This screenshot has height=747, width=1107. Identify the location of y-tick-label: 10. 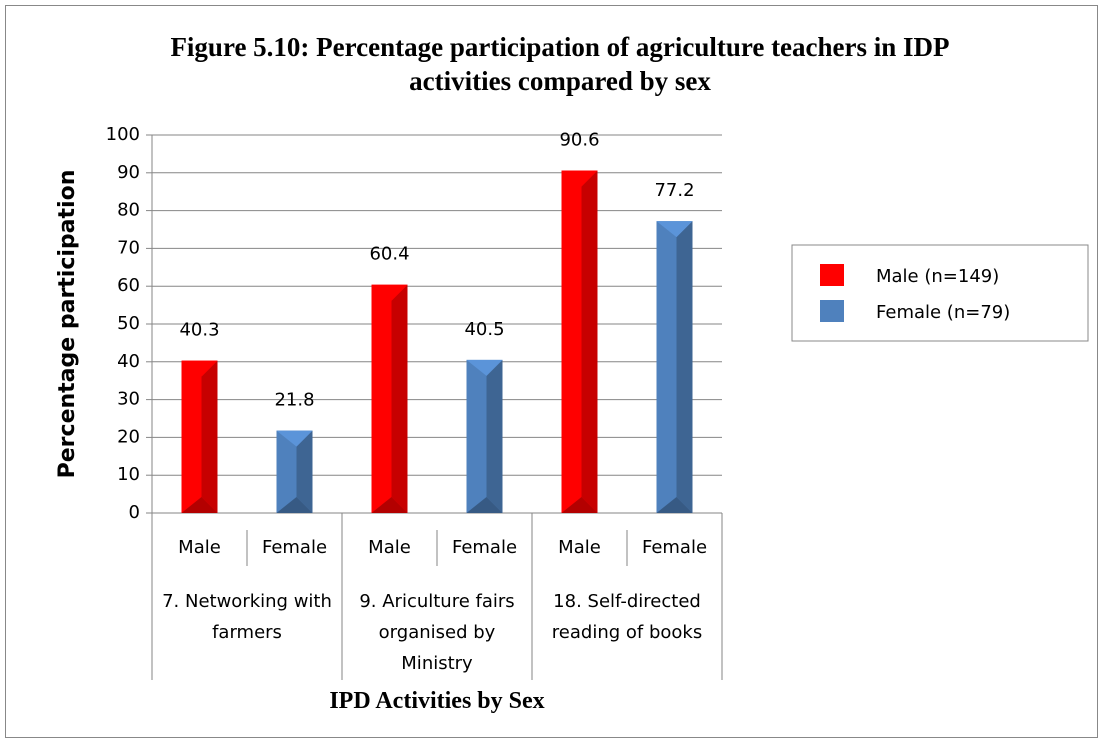
(128, 474).